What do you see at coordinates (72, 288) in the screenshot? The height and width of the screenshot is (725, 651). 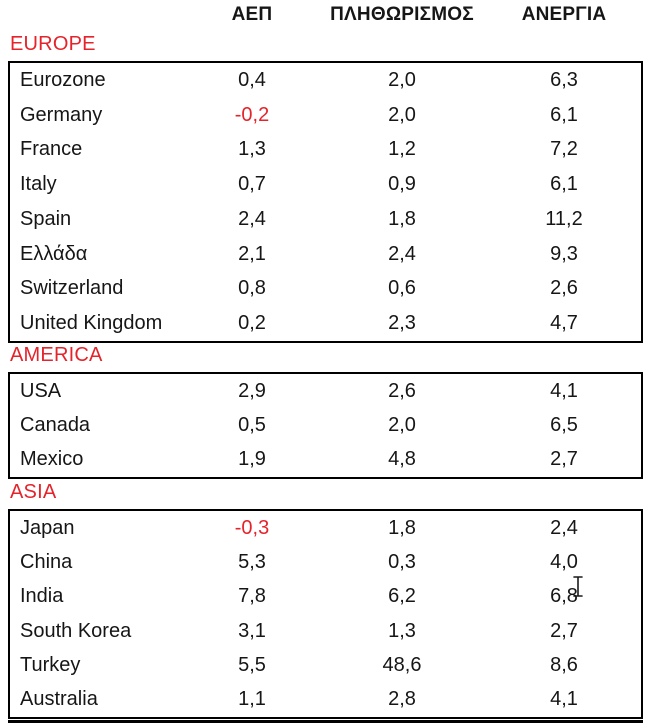 I see `country-cell: Switzerland` at bounding box center [72, 288].